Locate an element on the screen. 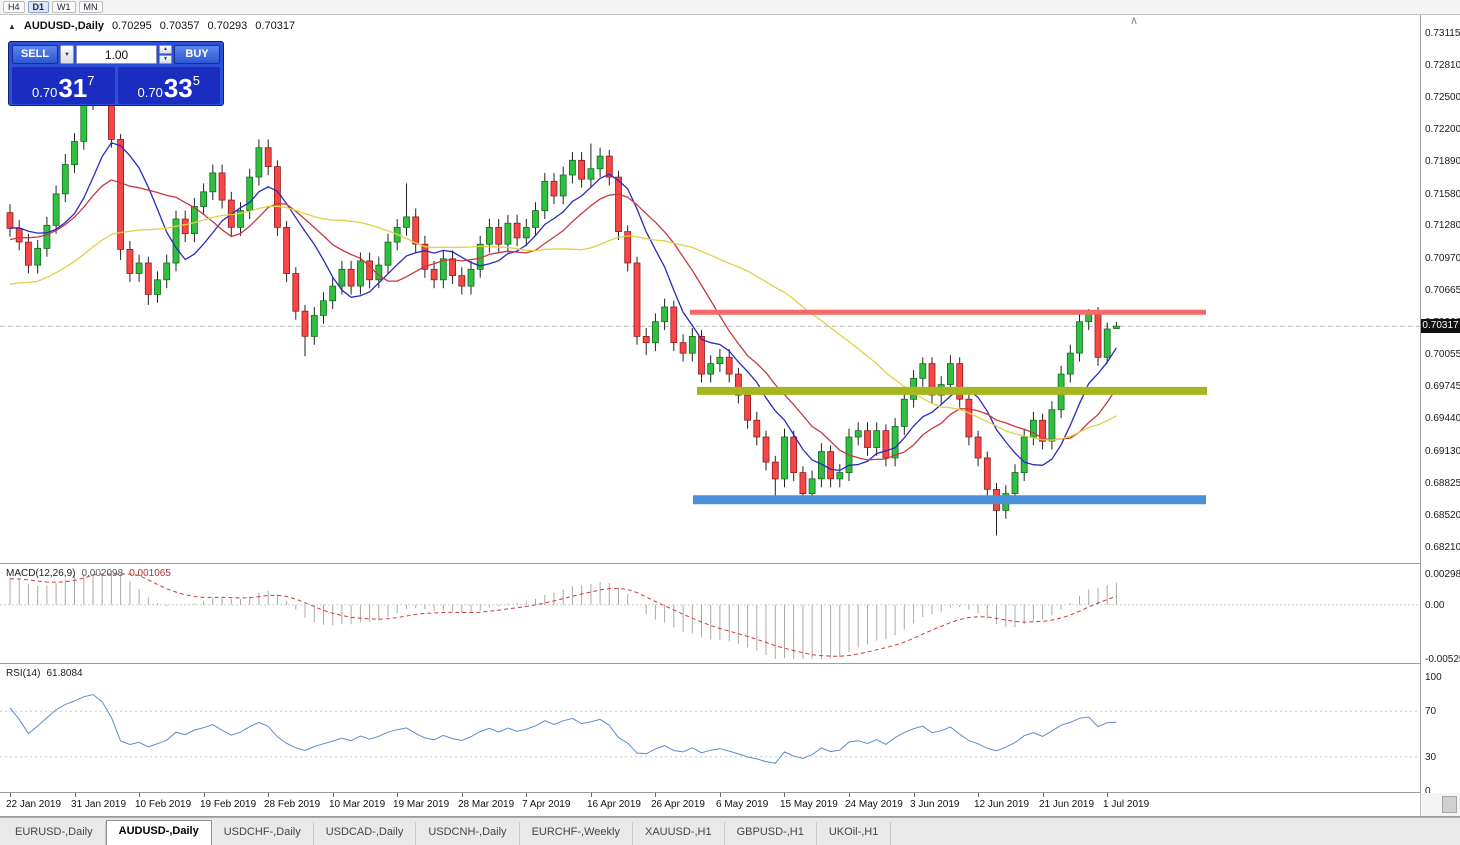 The width and height of the screenshot is (1460, 845). chart-tab-usdchf-daily: USDCHF-,Daily is located at coordinates (263, 833).